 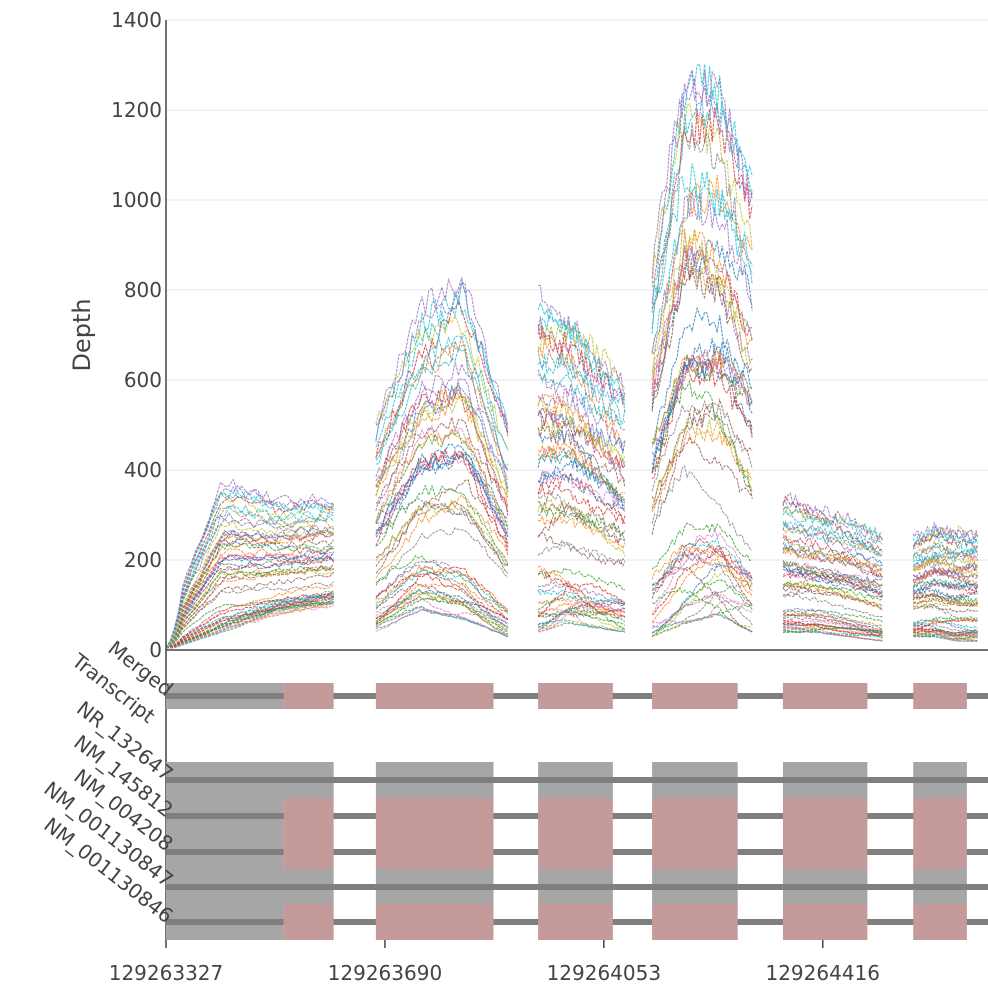 I want to click on y-tick-label: 1000, so click(x=136, y=200).